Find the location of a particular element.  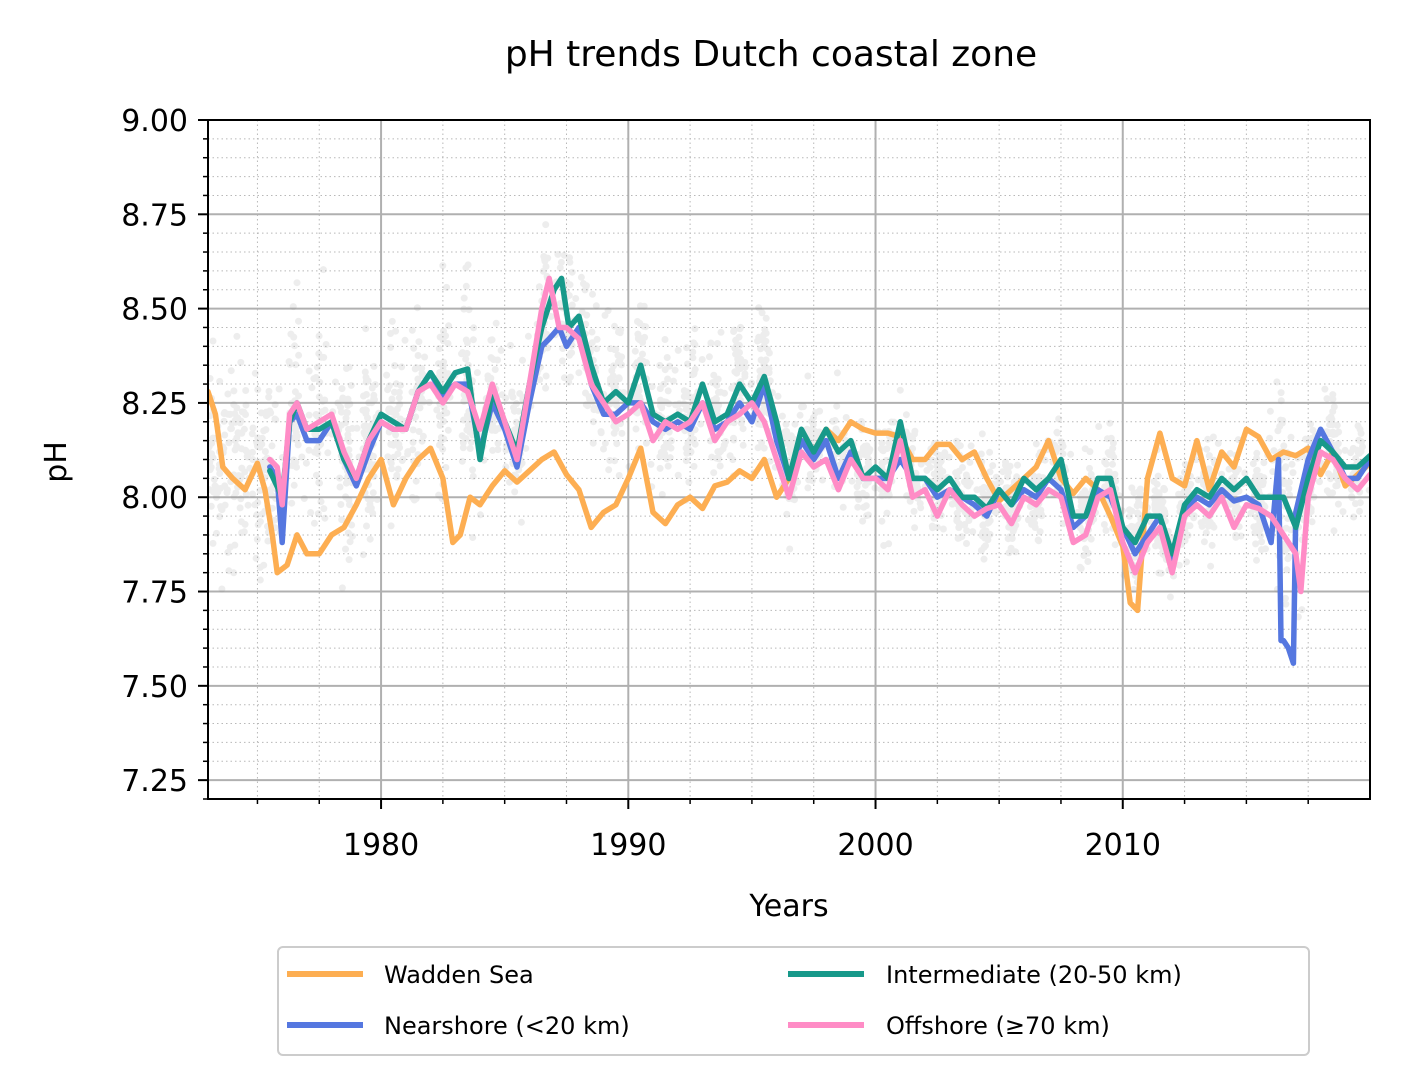

x-tick-label: 1980 is located at coordinates (381, 845).